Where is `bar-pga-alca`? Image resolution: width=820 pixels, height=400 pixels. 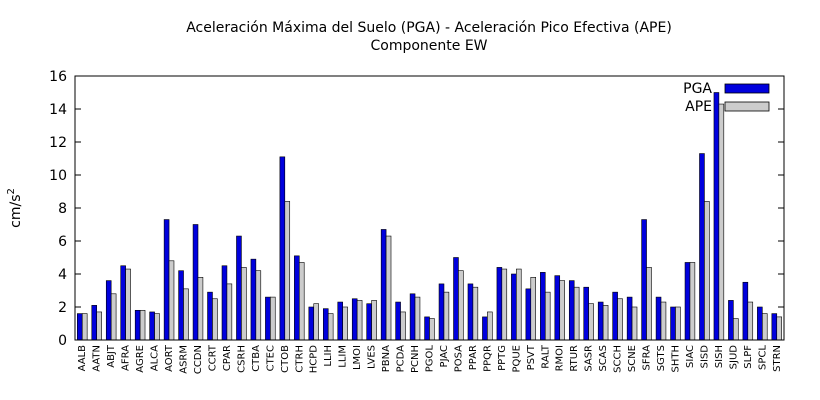 bar-pga-alca is located at coordinates (152, 326).